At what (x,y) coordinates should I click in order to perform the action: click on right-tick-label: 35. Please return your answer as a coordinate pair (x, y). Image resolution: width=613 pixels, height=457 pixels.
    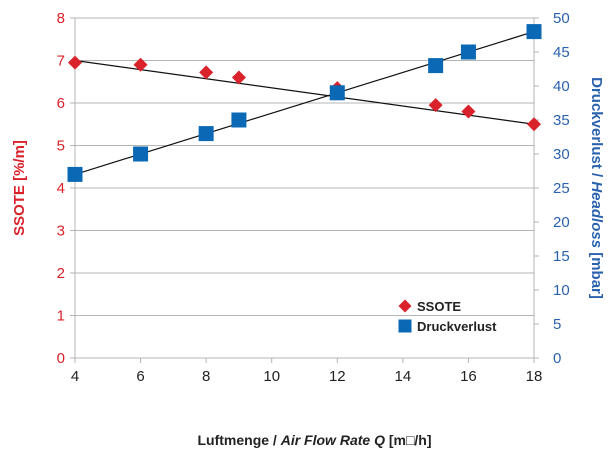
    Looking at the image, I should click on (561, 120).